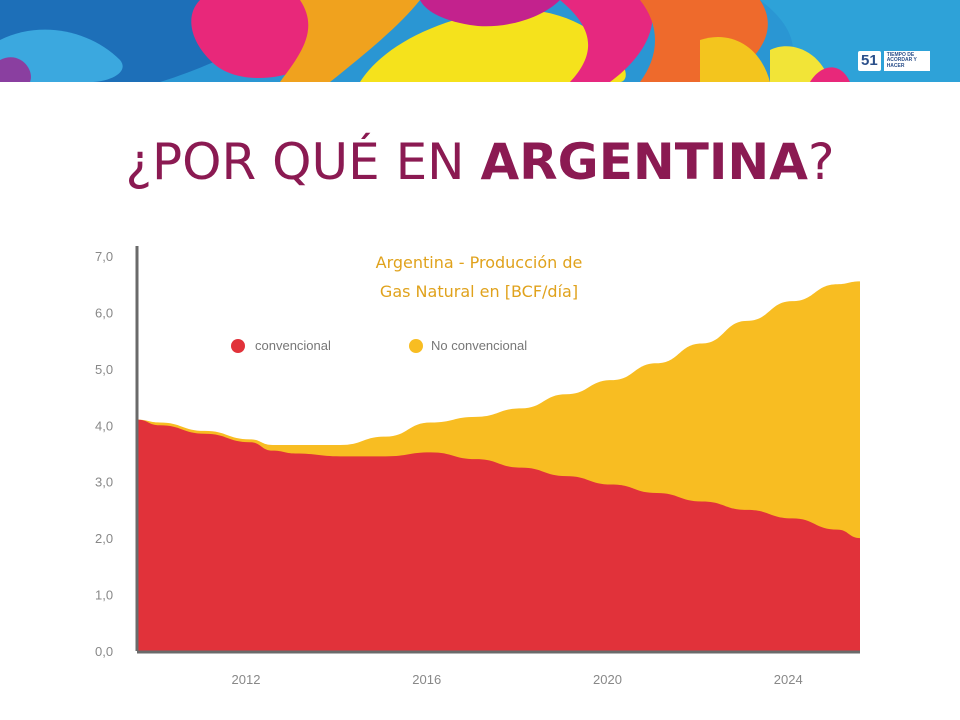 The width and height of the screenshot is (960, 720). Describe the element at coordinates (293, 345) in the screenshot. I see `legend-label-conventional: convencional` at that location.